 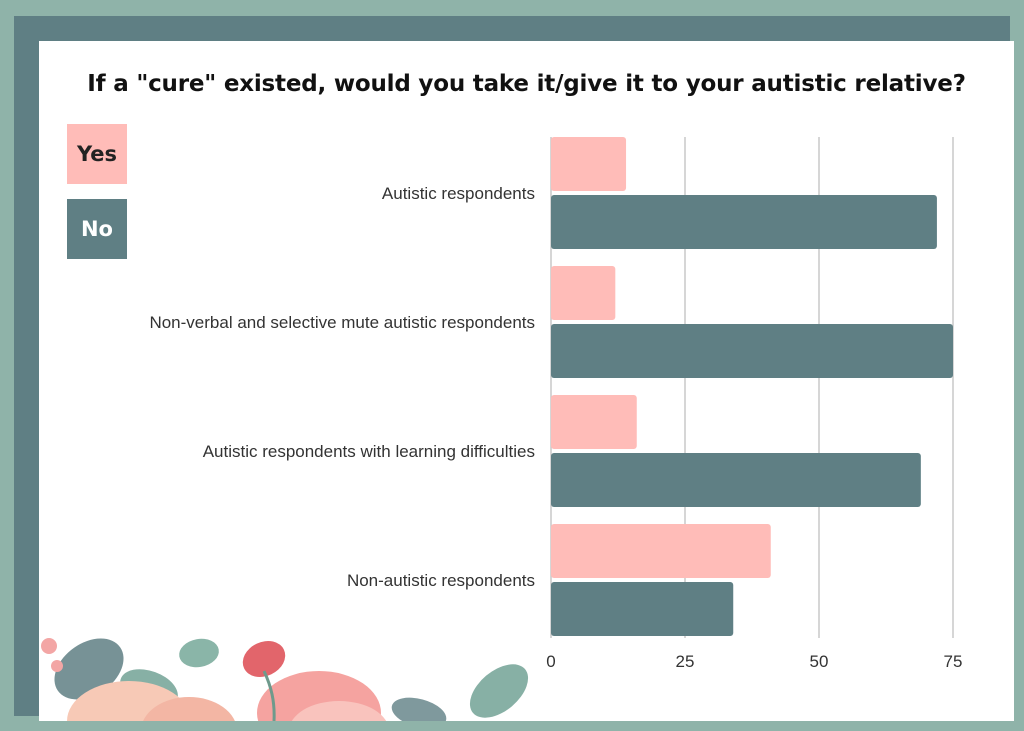 I want to click on flower-decoration, so click(x=285, y=679).